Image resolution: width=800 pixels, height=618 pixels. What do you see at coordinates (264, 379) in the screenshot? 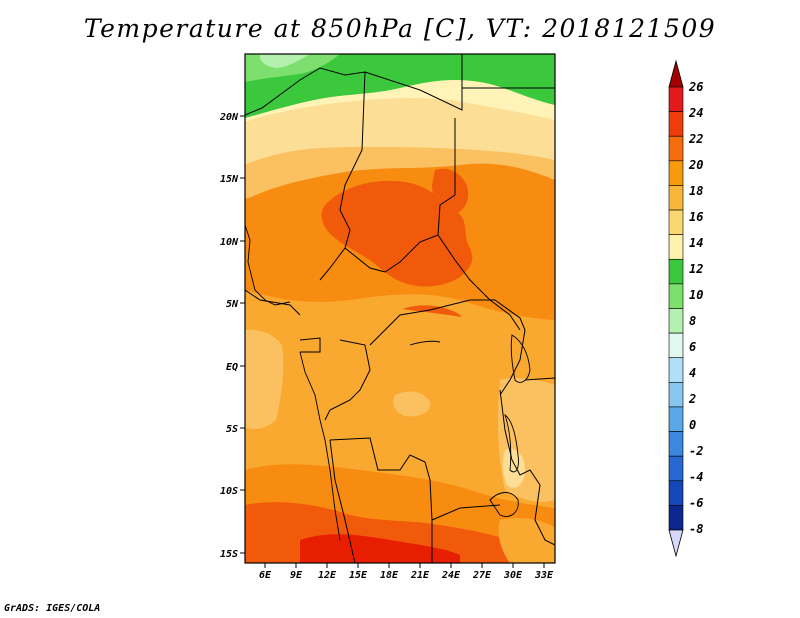
I see `field-west-coast` at bounding box center [264, 379].